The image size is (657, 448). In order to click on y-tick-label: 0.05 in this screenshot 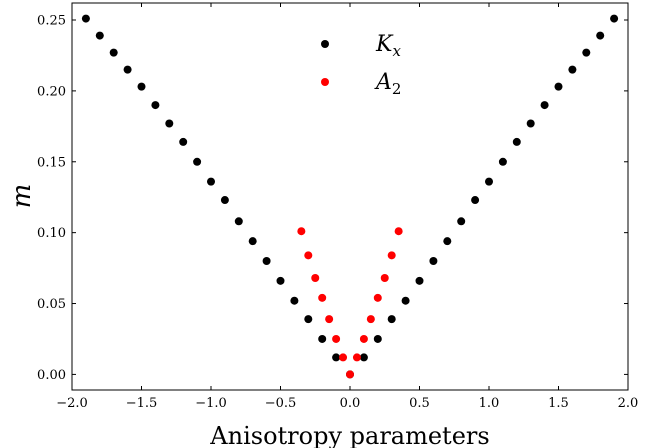, I will do `click(51, 304)`.